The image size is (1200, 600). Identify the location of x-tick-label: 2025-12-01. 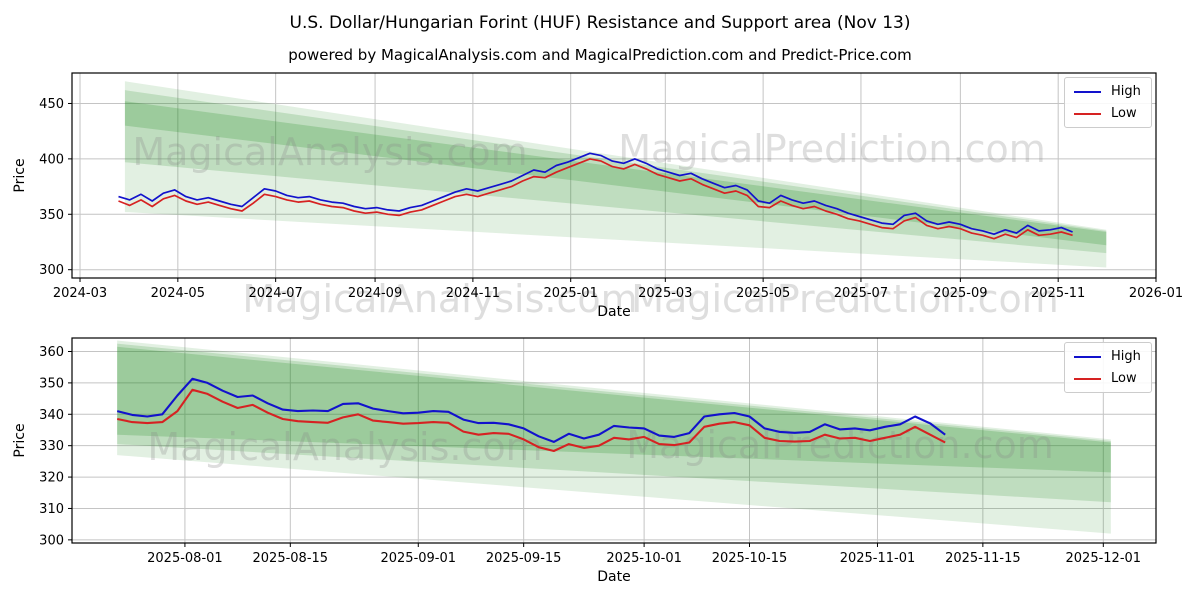
(1104, 558).